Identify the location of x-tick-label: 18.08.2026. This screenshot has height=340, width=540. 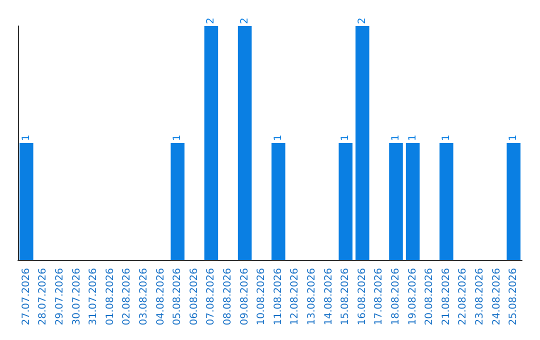
(396, 297).